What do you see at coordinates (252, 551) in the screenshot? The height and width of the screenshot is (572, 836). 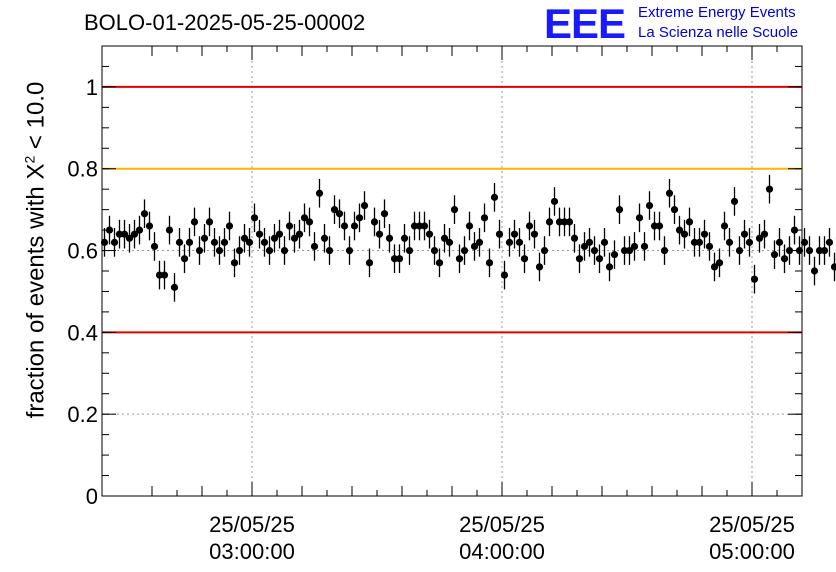 I see `x-tick-label-time: 03:00:00` at bounding box center [252, 551].